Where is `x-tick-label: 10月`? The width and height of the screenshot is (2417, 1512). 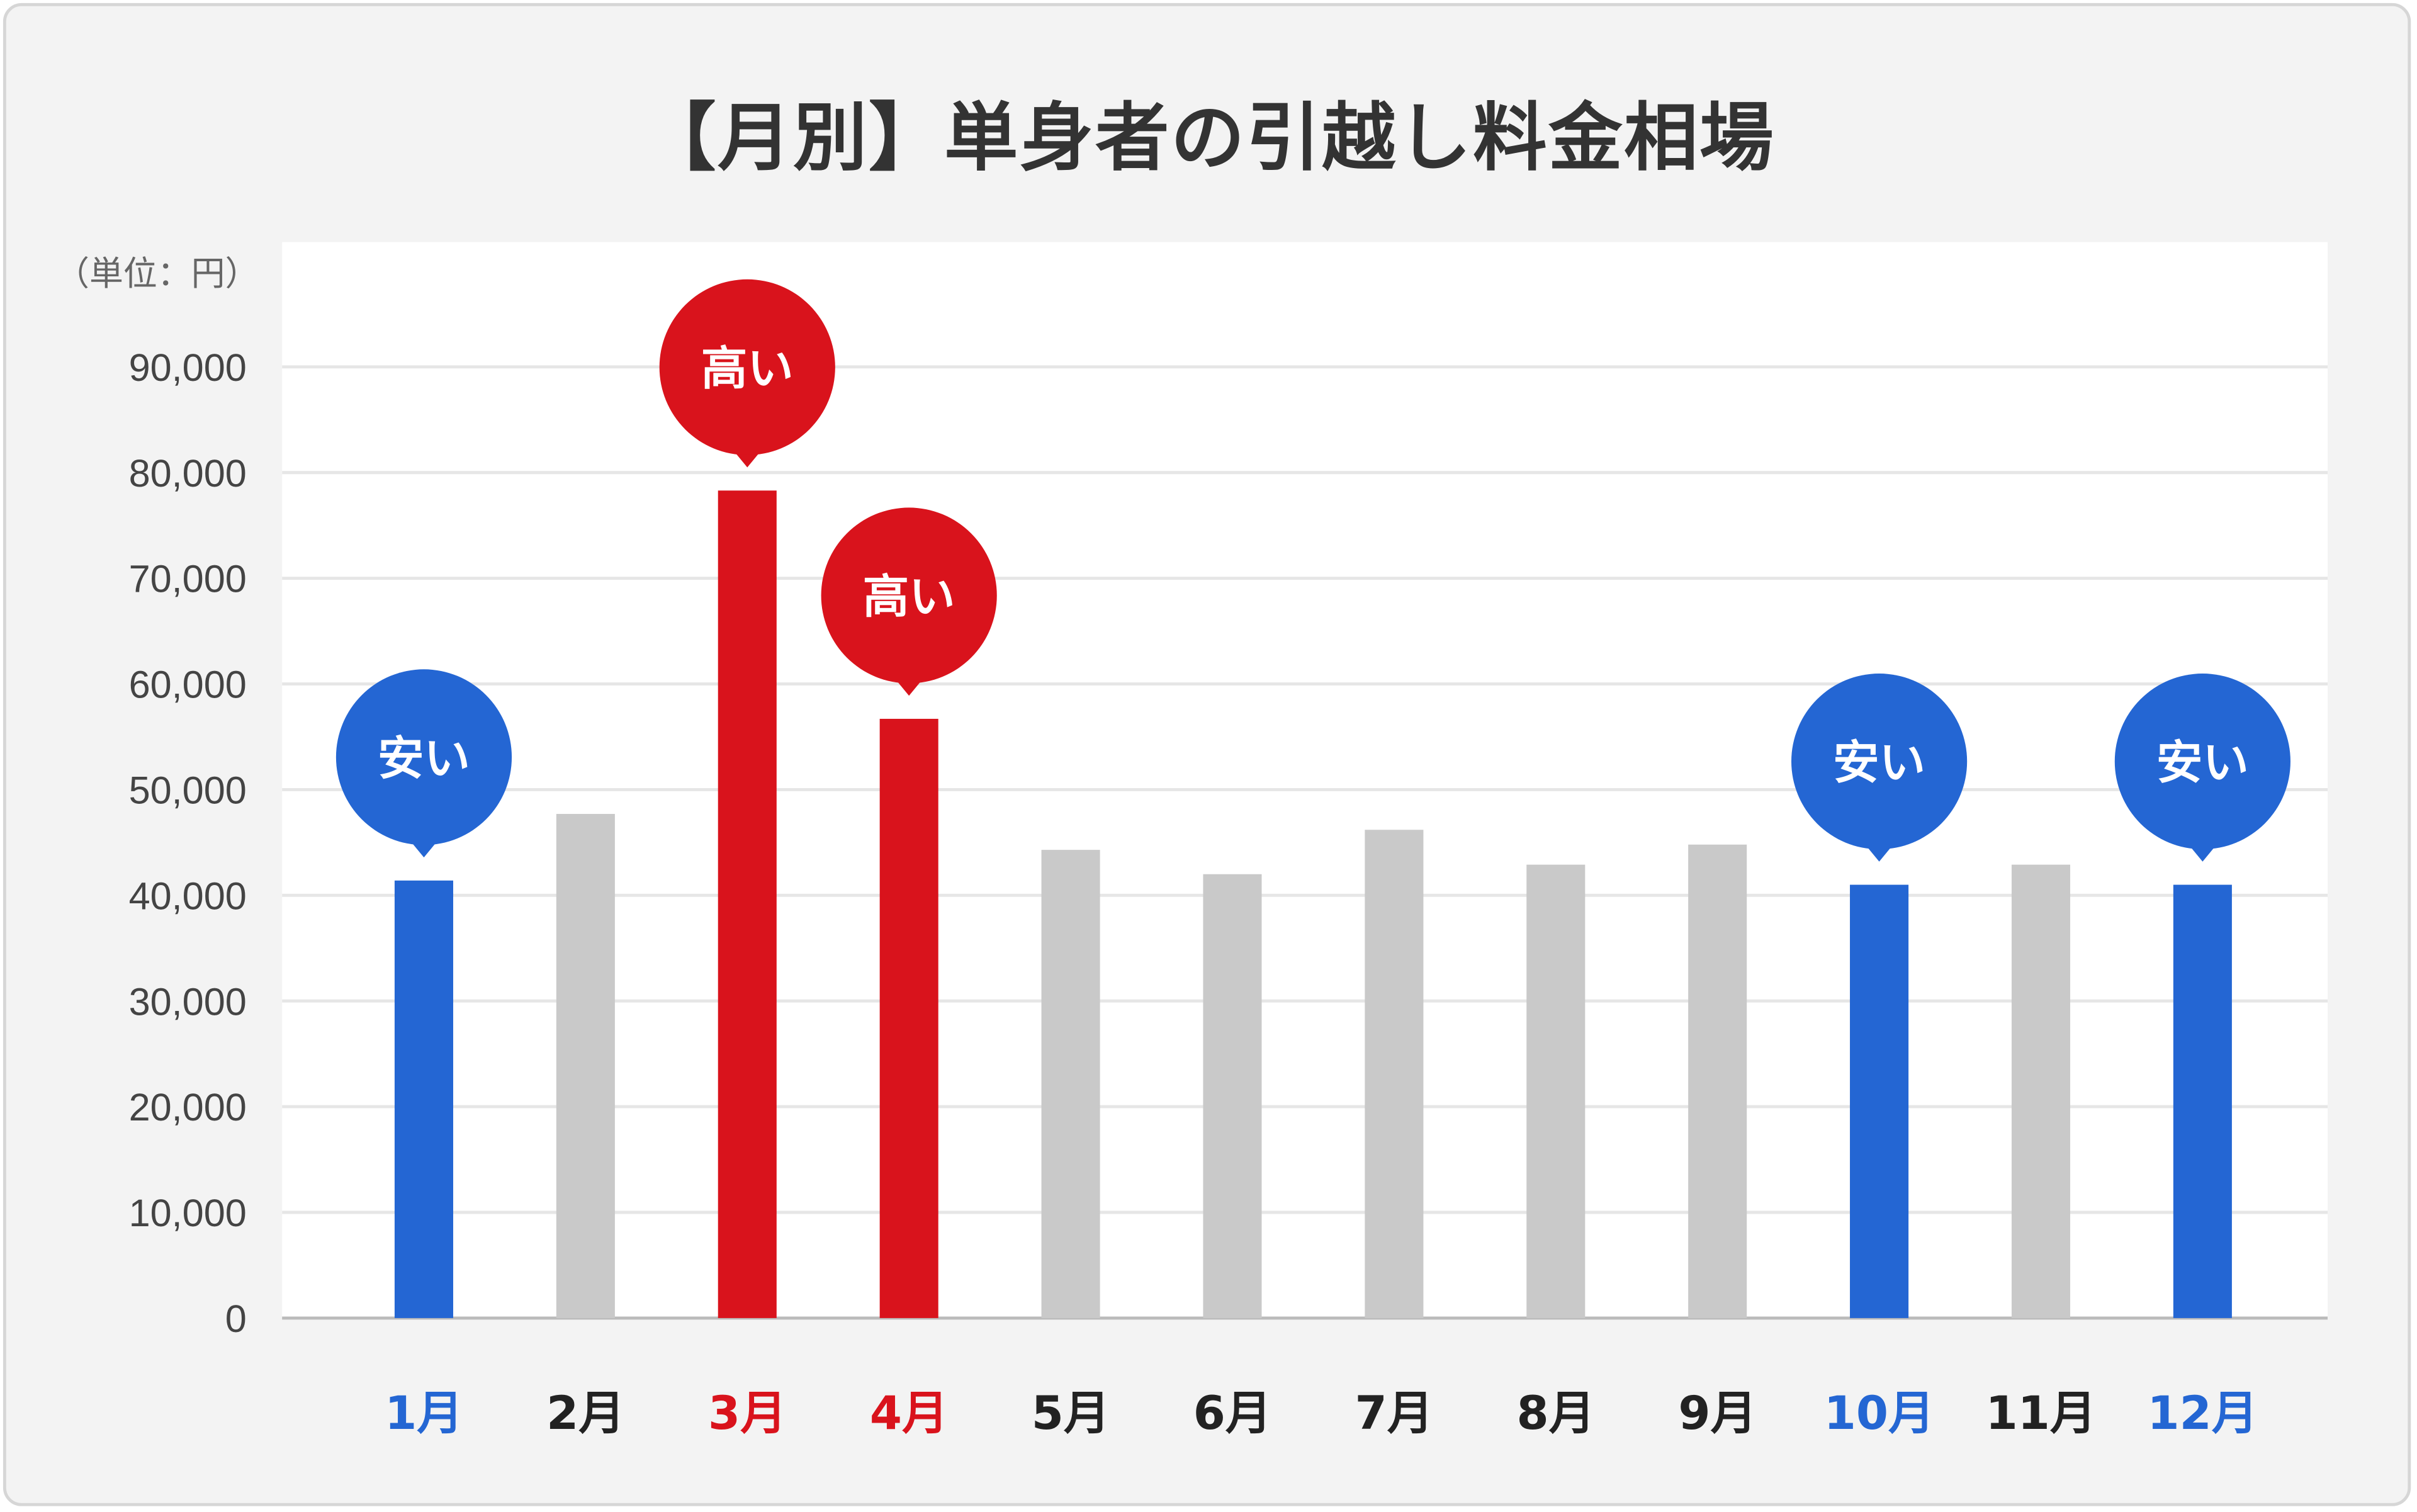
x-tick-label: 10月 is located at coordinates (1880, 1413).